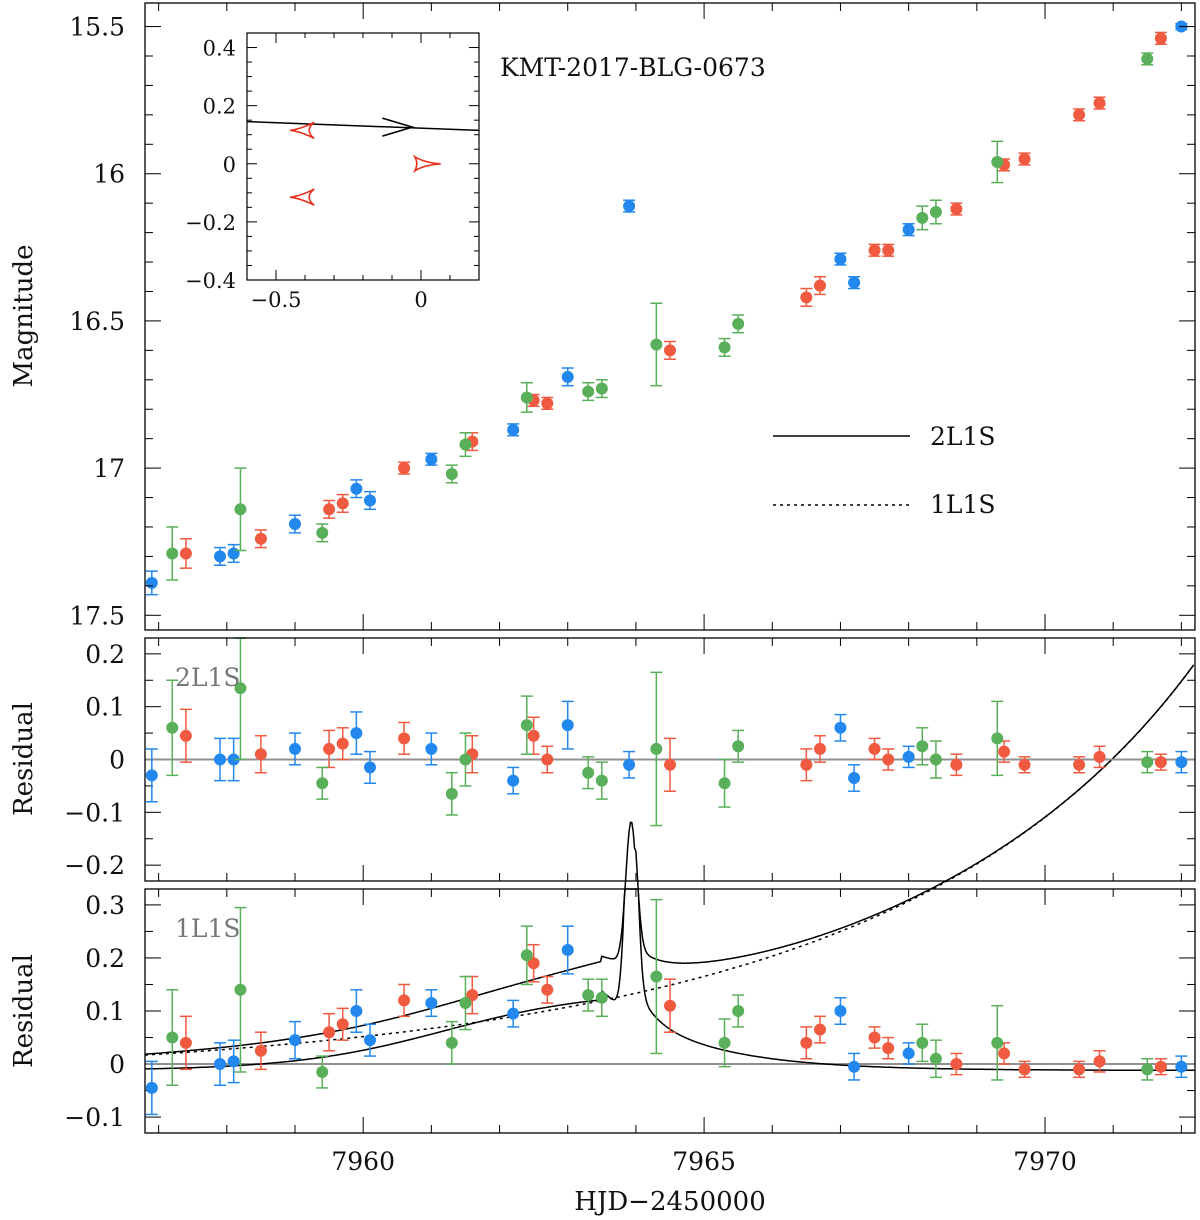 The image size is (1200, 1220). What do you see at coordinates (94, 812) in the screenshot?
I see `y-tick-label: −0.1` at bounding box center [94, 812].